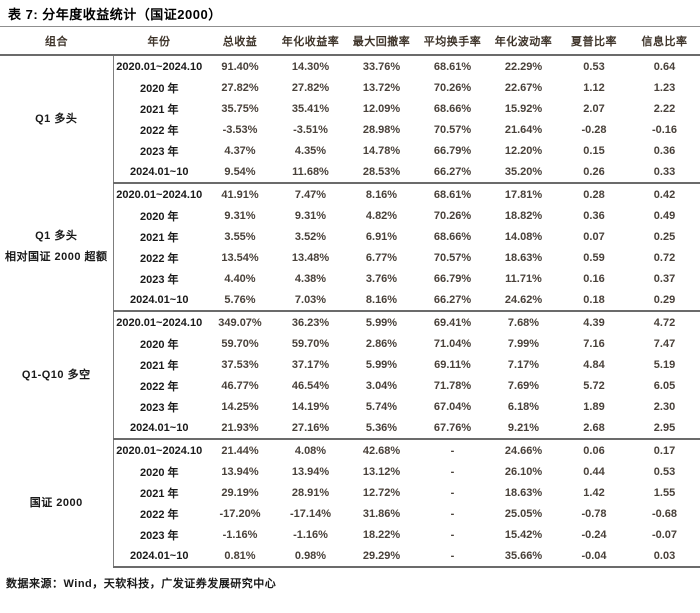 This screenshot has height=613, width=700. What do you see at coordinates (523, 129) in the screenshot?
I see `value-cell: 21.64%` at bounding box center [523, 129].